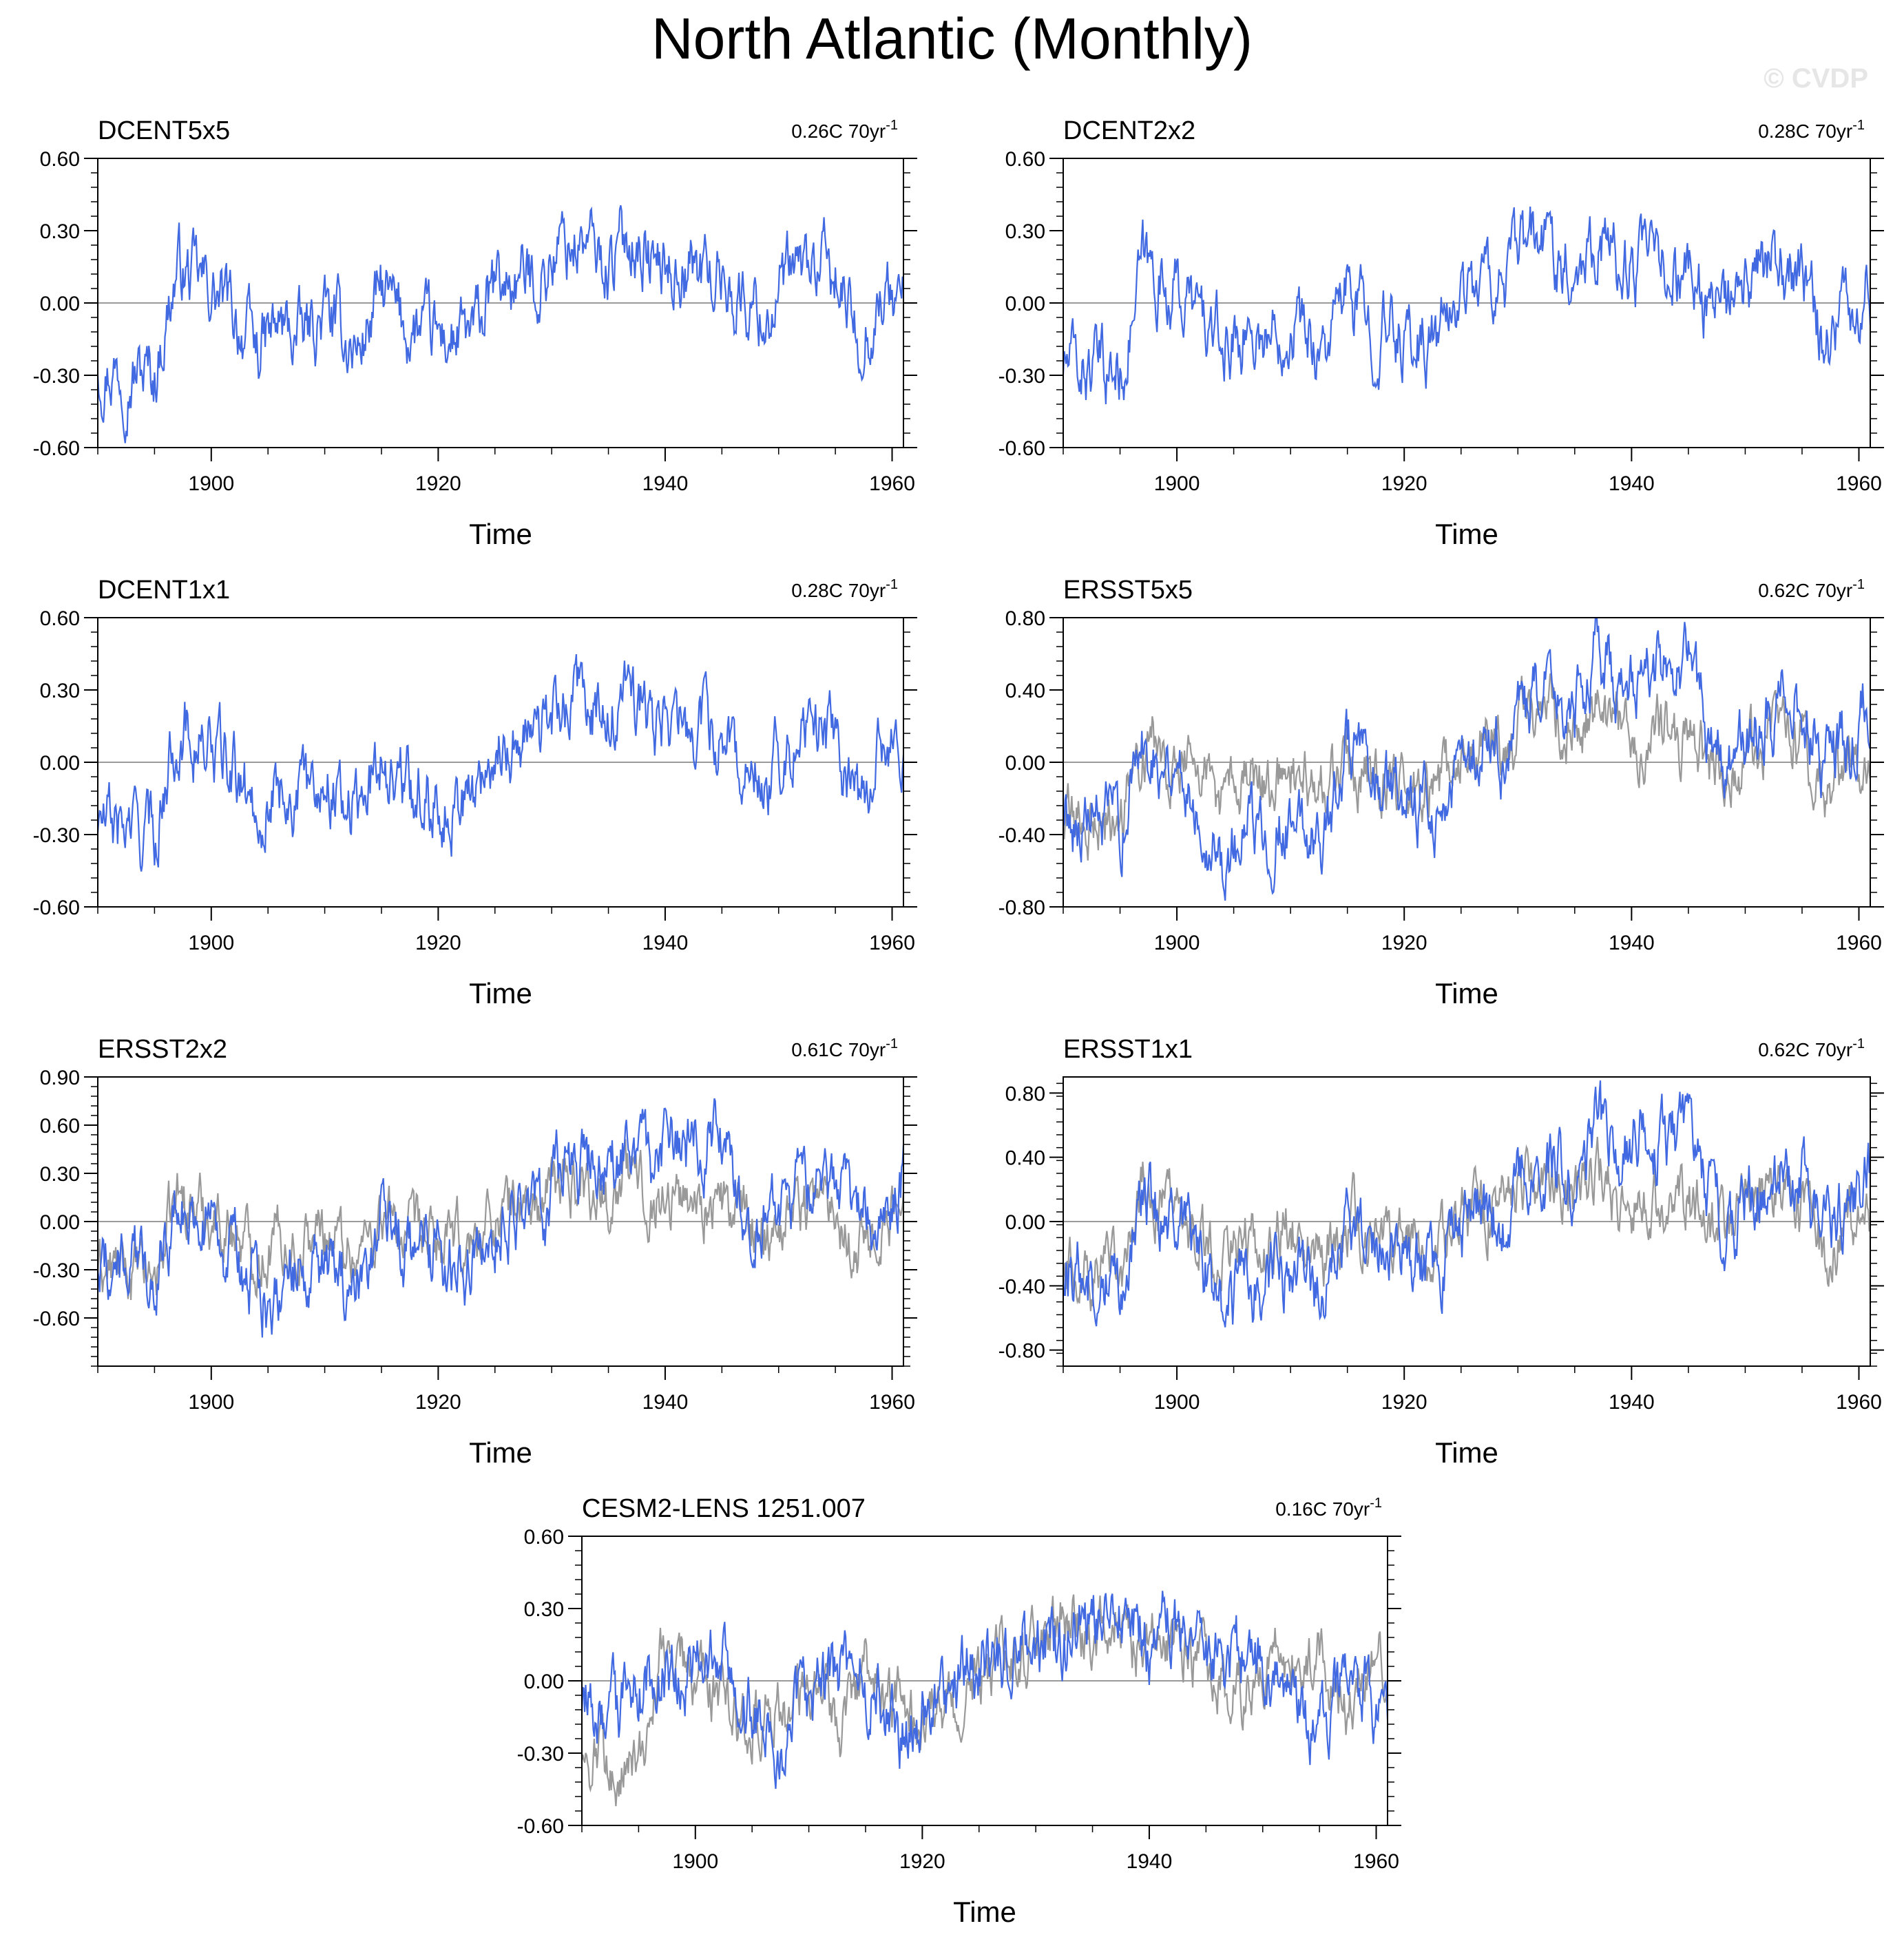 Image resolution: width=1904 pixels, height=1948 pixels. What do you see at coordinates (164, 590) in the screenshot?
I see `panel-title: DCENT1x1` at bounding box center [164, 590].